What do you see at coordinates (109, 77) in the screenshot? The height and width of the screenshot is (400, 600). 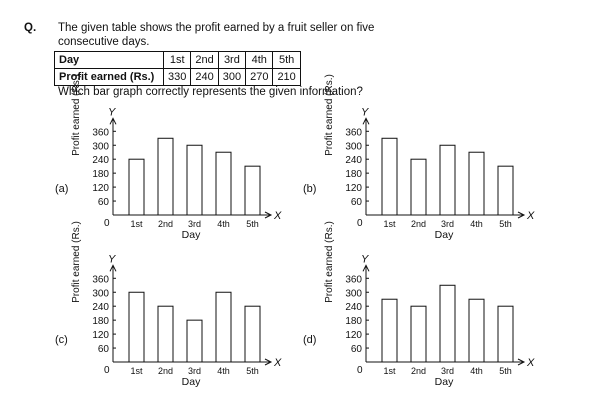 I see `table-header-profit: Profit earned (Rs.)` at bounding box center [109, 77].